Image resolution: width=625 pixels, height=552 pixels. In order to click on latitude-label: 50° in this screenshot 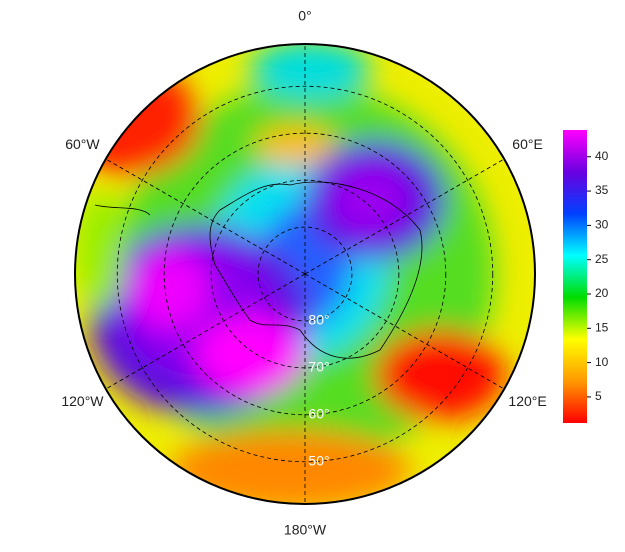, I will do `click(318, 460)`.